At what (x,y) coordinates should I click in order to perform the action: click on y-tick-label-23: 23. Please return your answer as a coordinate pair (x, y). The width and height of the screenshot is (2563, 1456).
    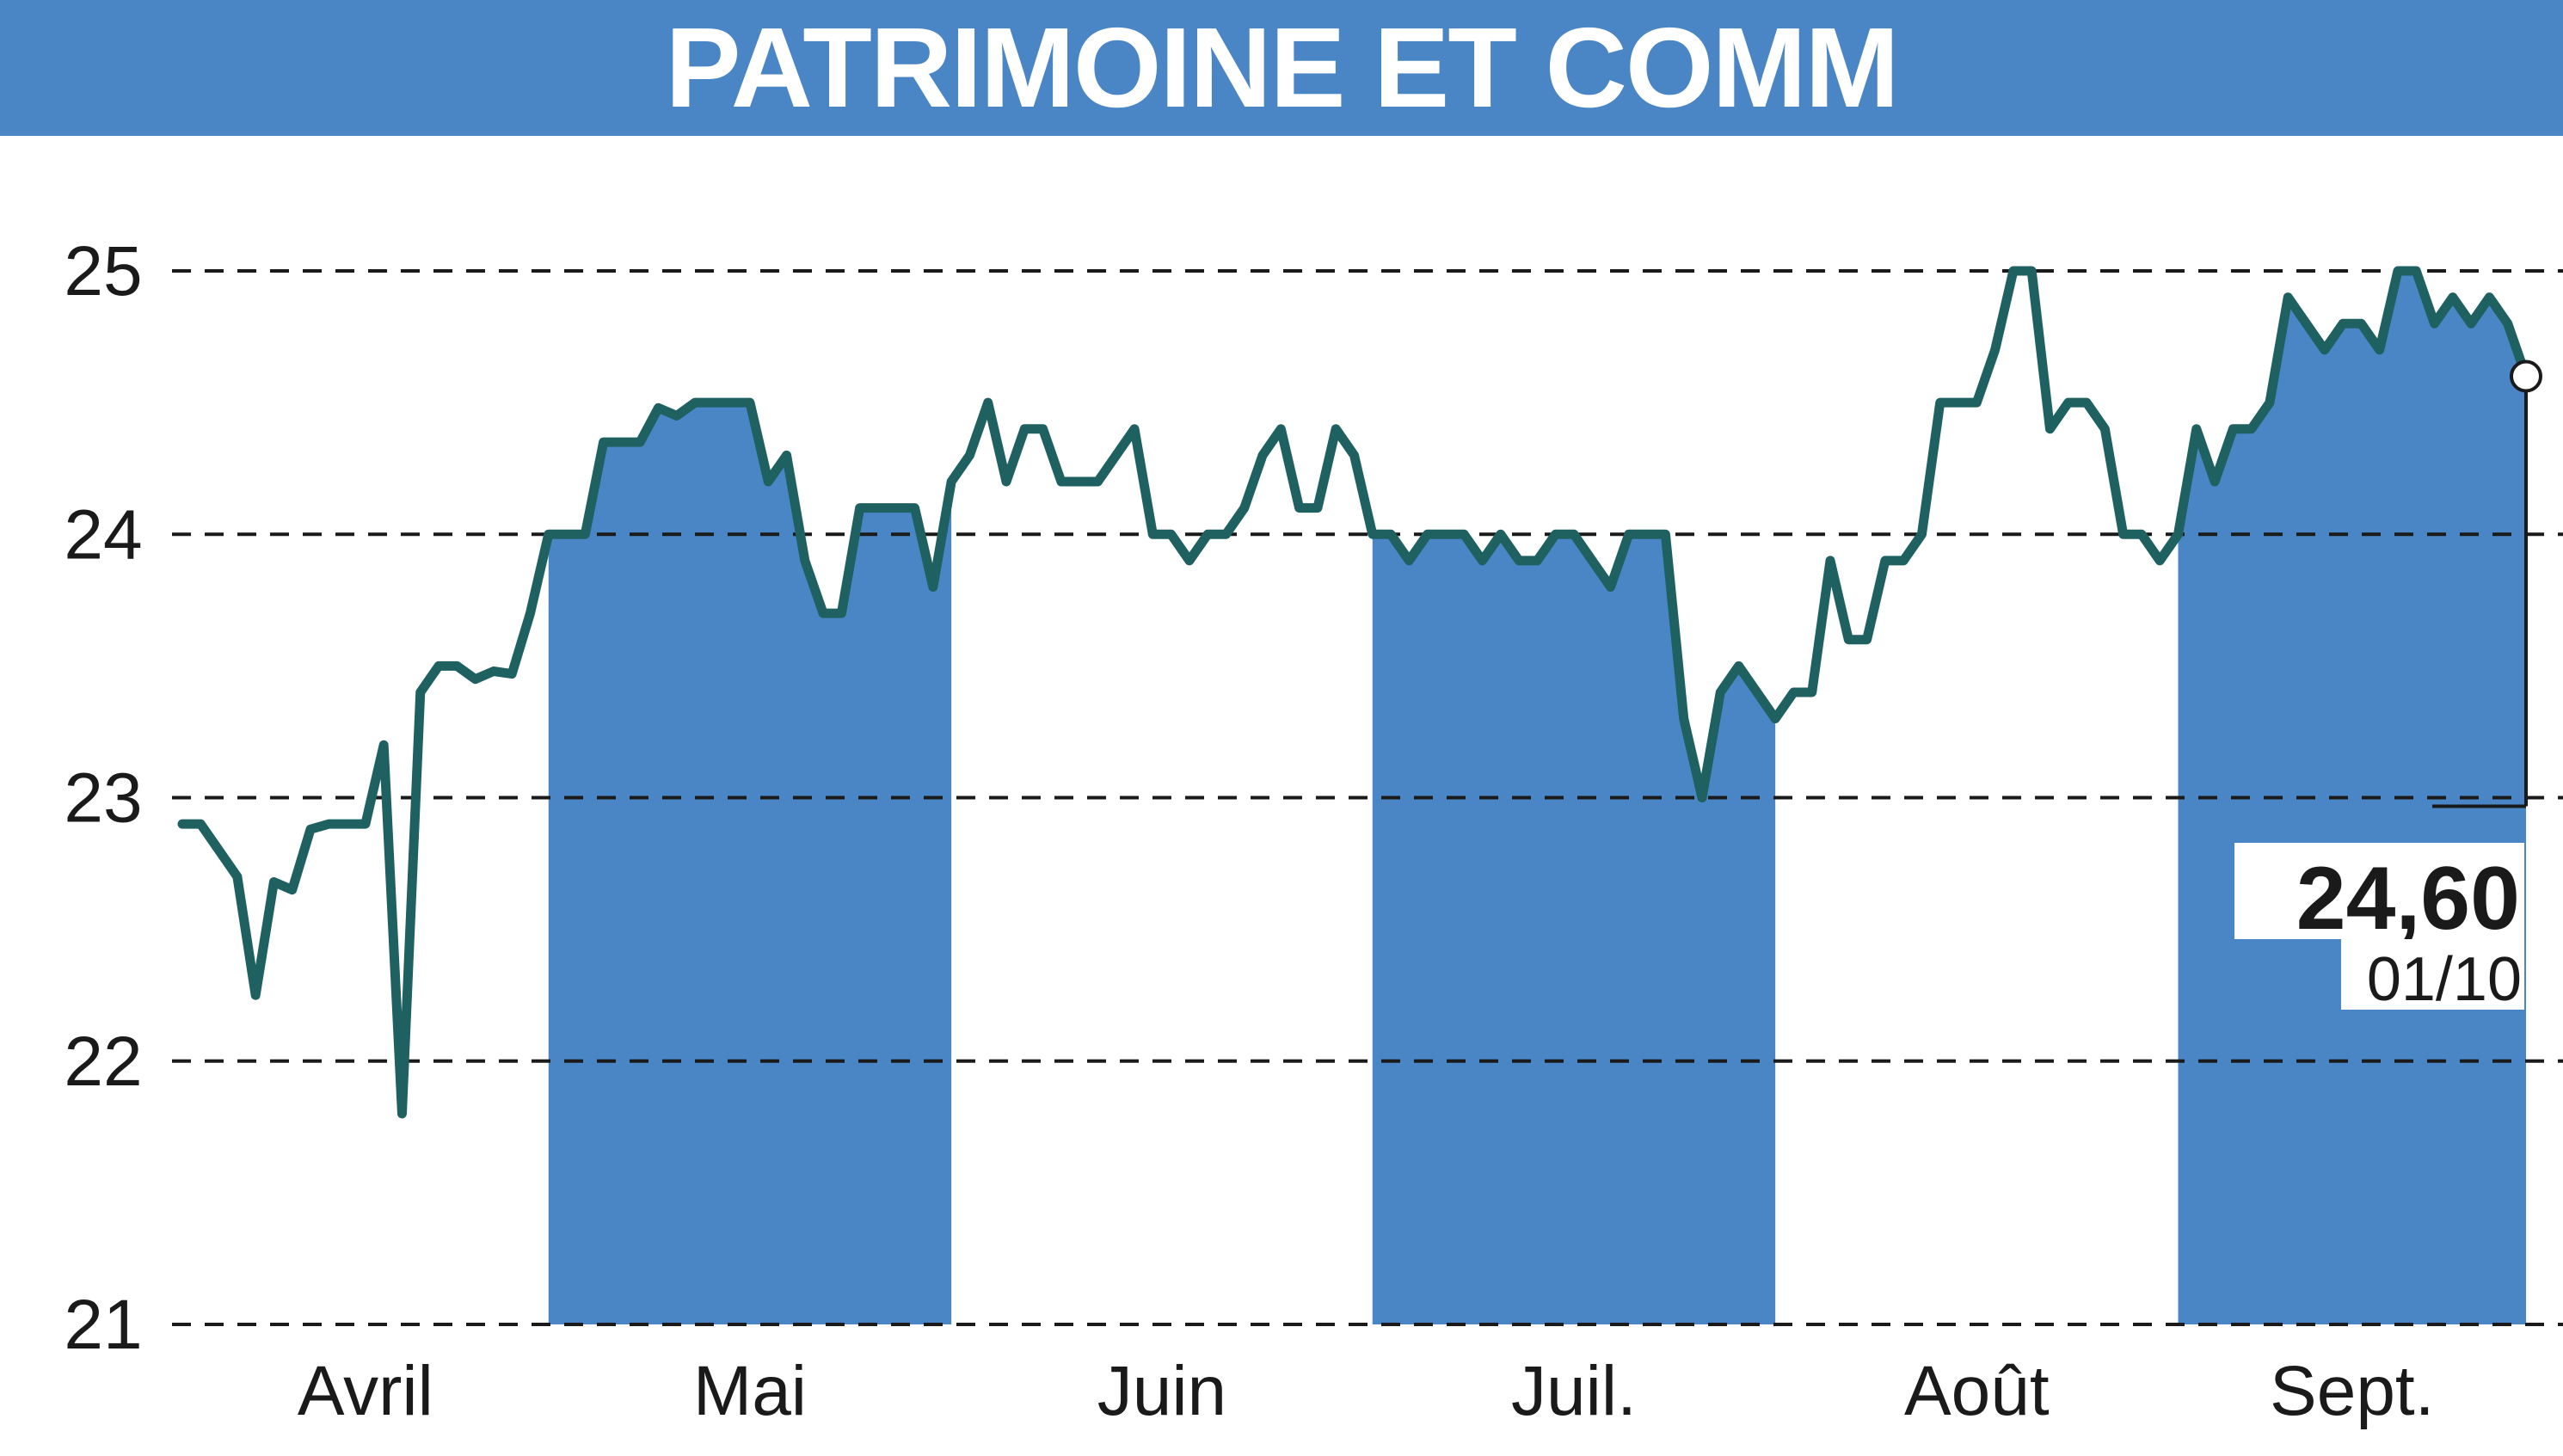
    Looking at the image, I should click on (103, 798).